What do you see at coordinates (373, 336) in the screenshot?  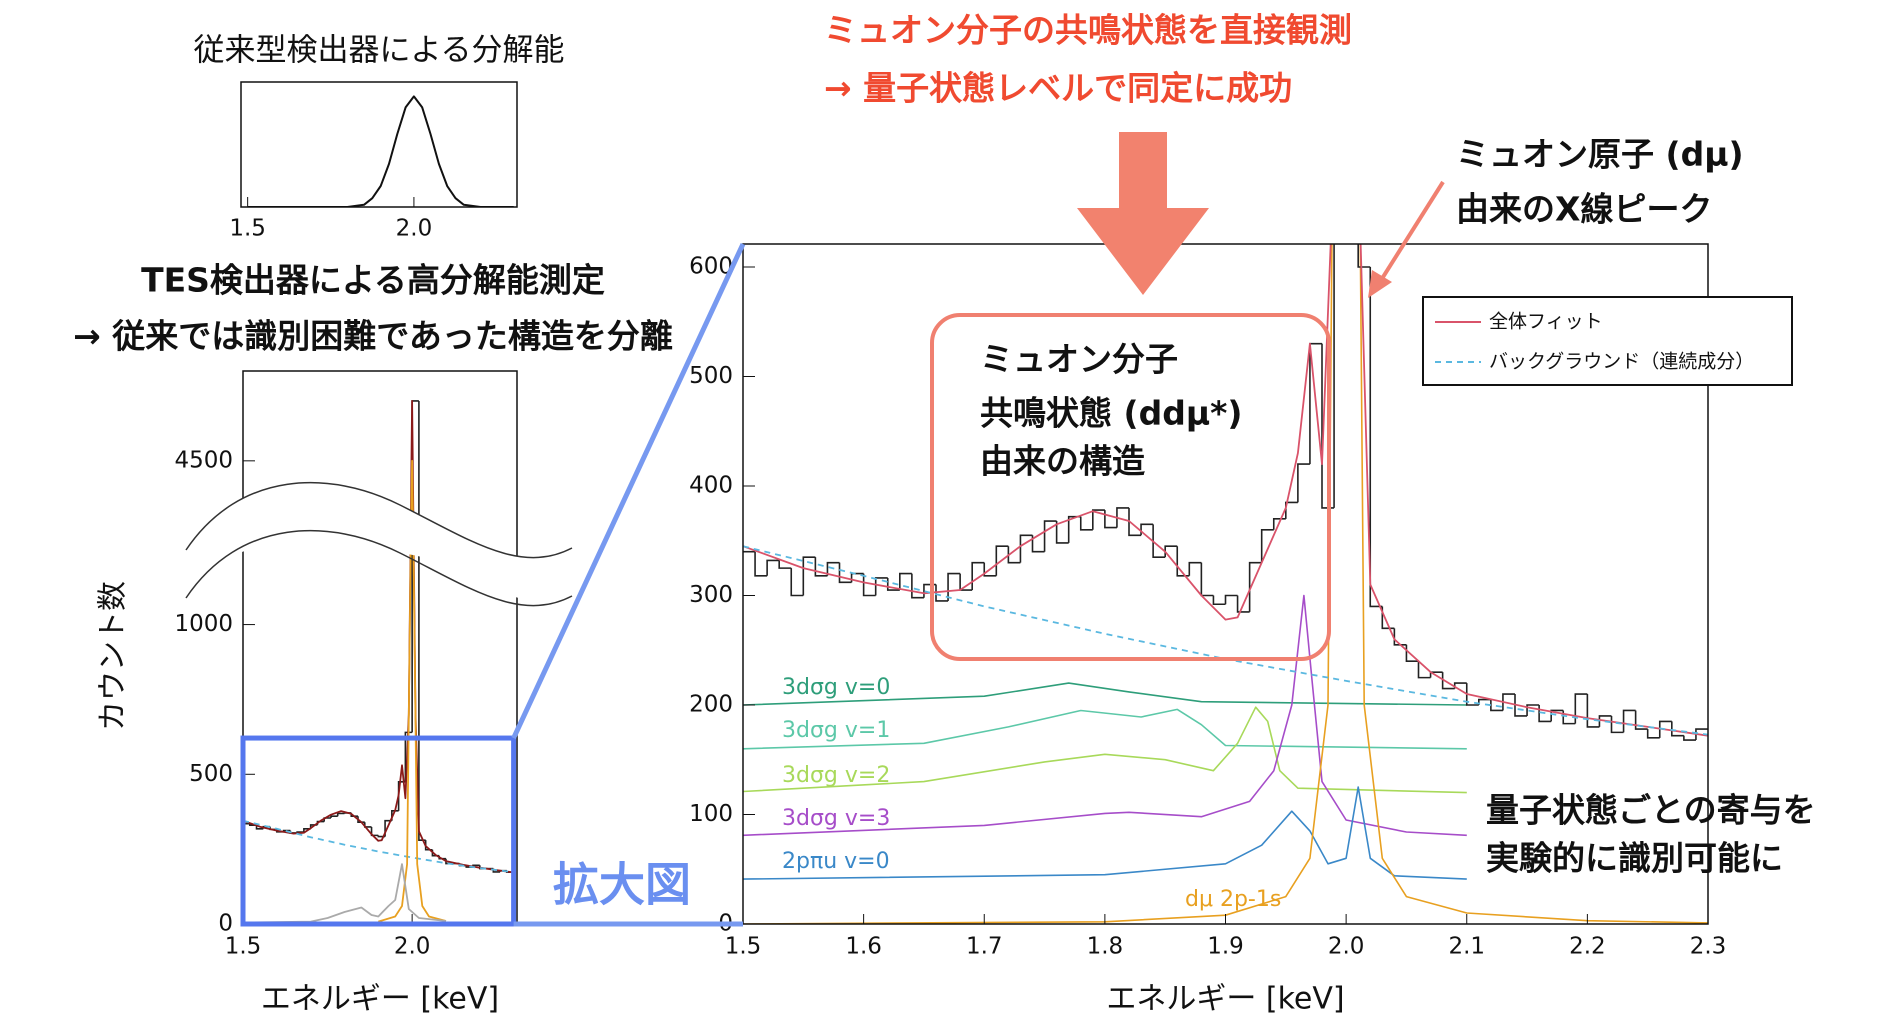 I see `subtitle: → 従来では識別困難であった構造を分離` at bounding box center [373, 336].